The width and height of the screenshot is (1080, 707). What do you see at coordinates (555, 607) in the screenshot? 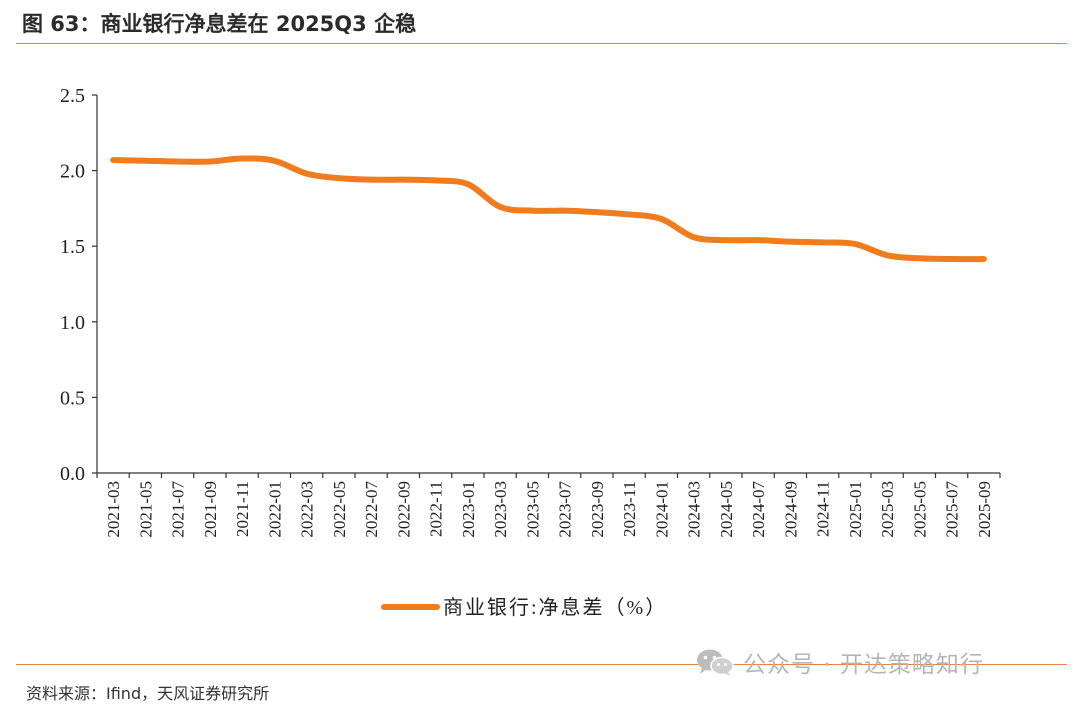
I see `legend-label: 商业银行:净息差（%）` at bounding box center [555, 607].